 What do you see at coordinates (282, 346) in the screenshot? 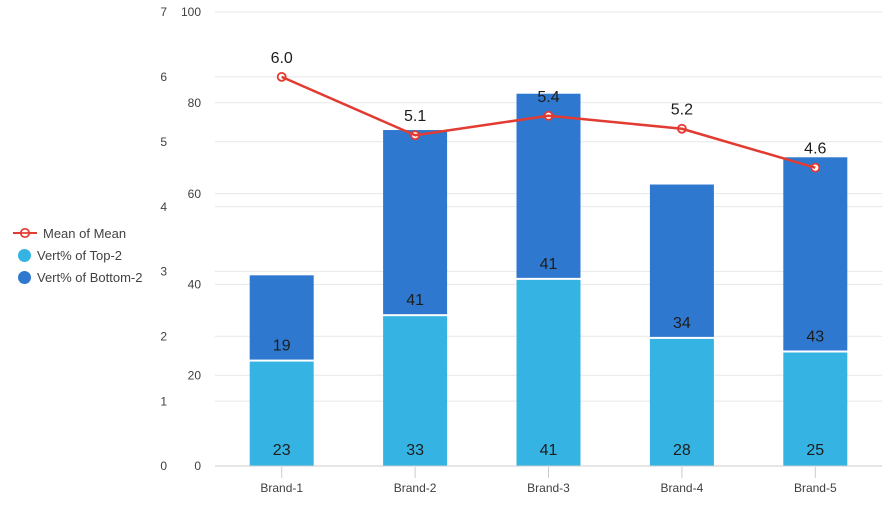
I see `bottom2-value-label: 19` at bounding box center [282, 346].